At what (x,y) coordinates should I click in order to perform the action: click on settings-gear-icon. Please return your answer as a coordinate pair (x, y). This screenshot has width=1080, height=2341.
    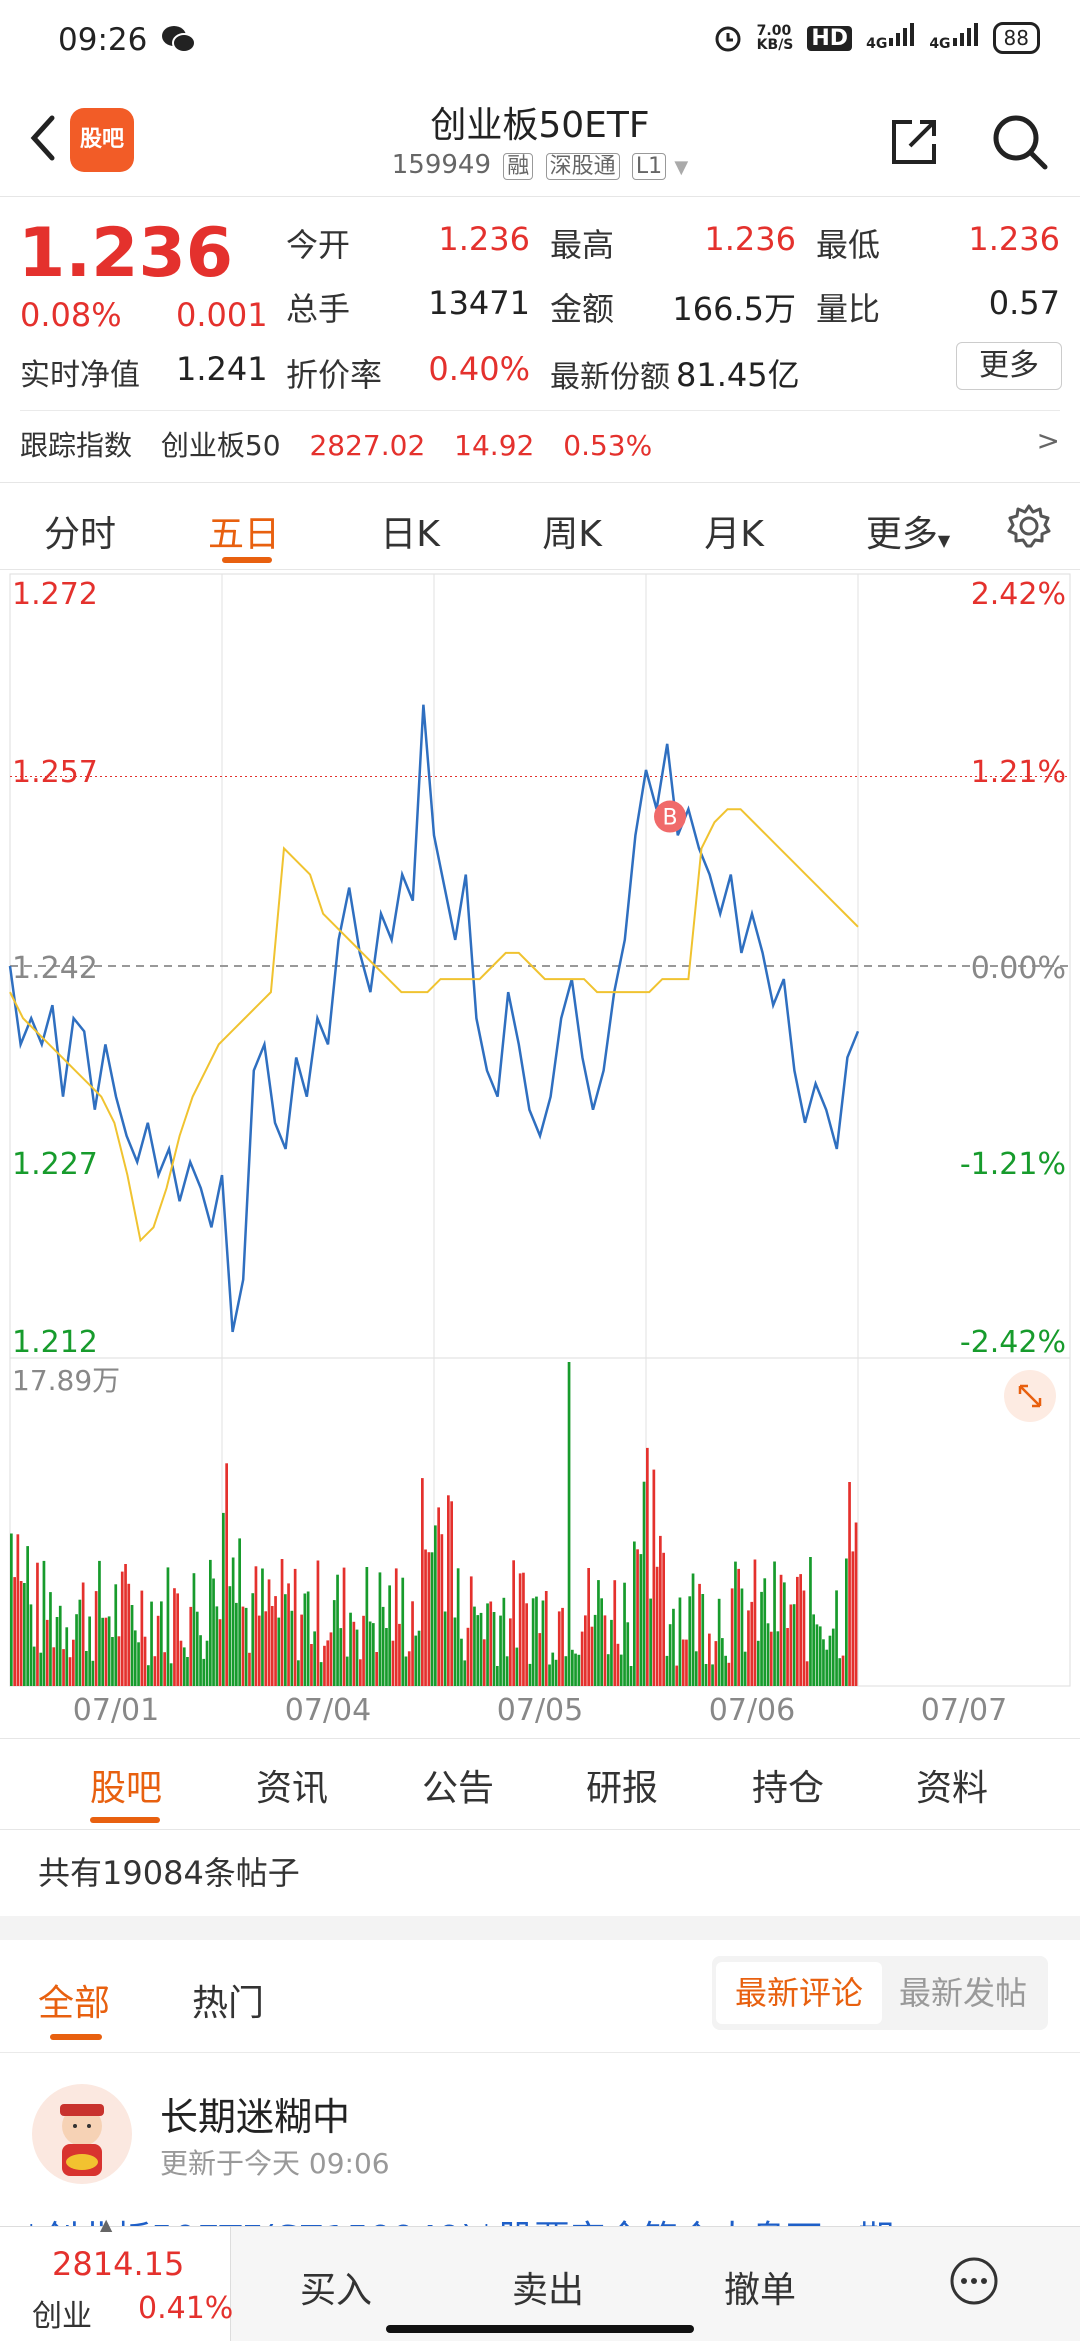
    Looking at the image, I should click on (1029, 526).